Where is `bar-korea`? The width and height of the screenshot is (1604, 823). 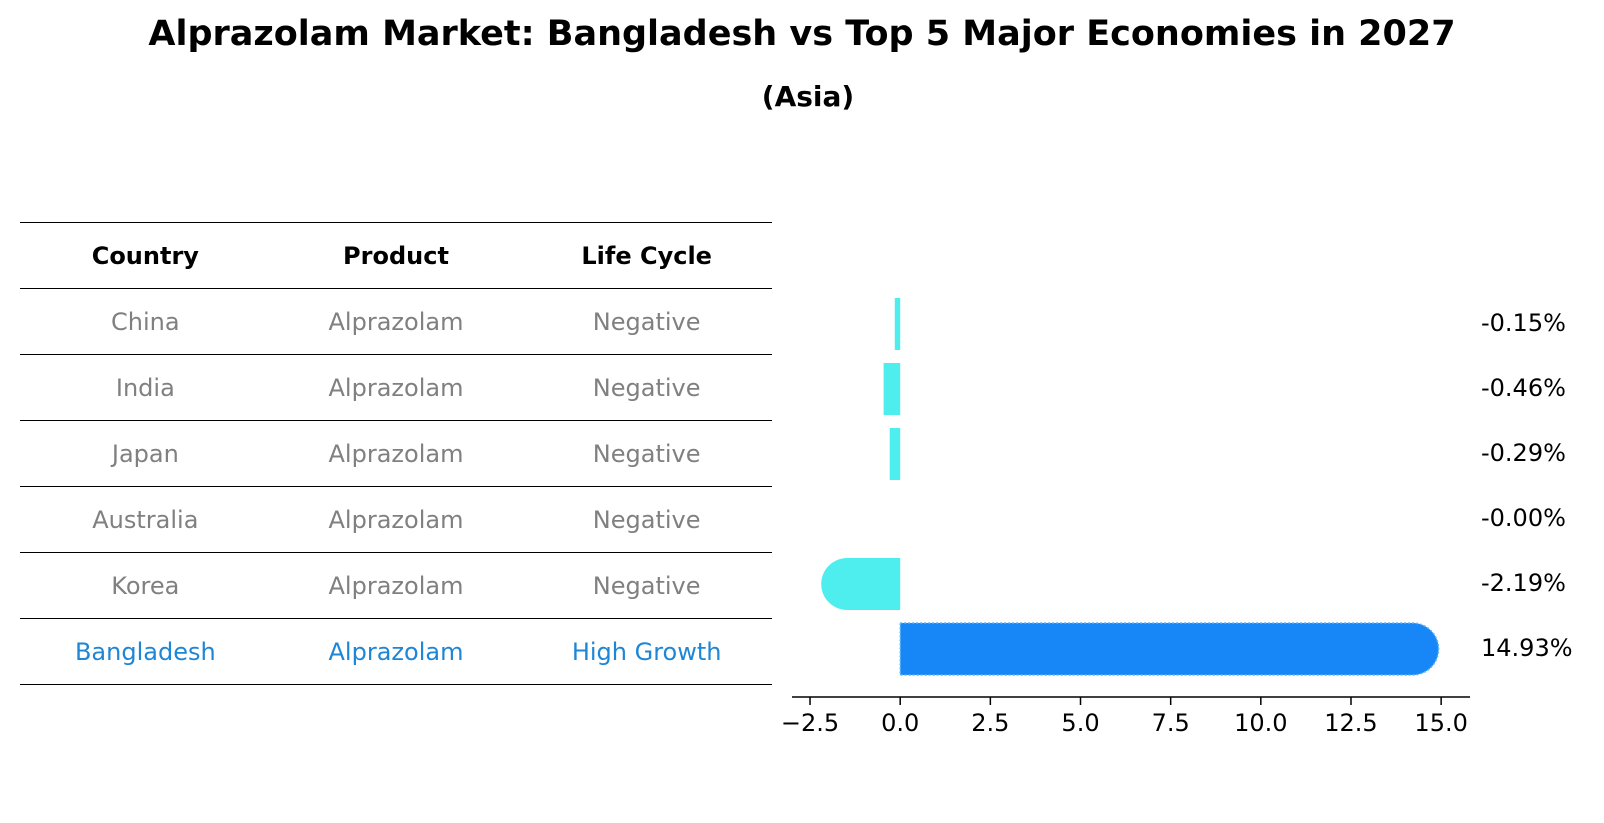
bar-korea is located at coordinates (861, 584).